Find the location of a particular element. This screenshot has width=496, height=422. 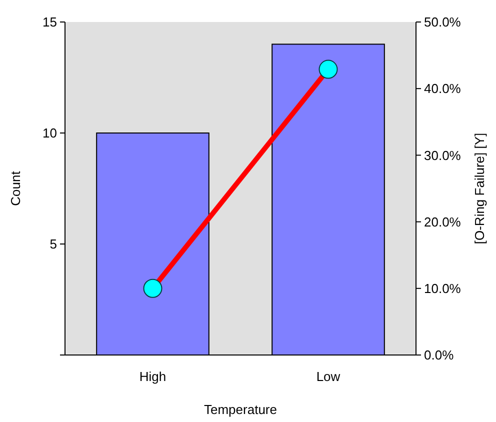

y-axis-title: Count is located at coordinates (15, 188).